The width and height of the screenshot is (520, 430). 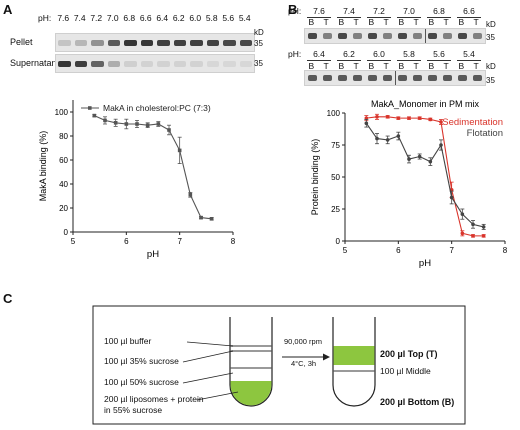 I want to click on pellet-label: Pellet, so click(x=21, y=42).